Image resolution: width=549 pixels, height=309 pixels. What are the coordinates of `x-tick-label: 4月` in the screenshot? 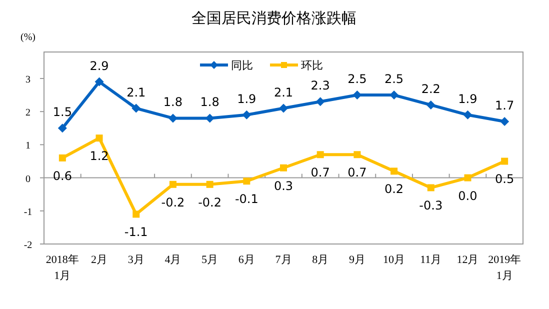 It's located at (173, 260).